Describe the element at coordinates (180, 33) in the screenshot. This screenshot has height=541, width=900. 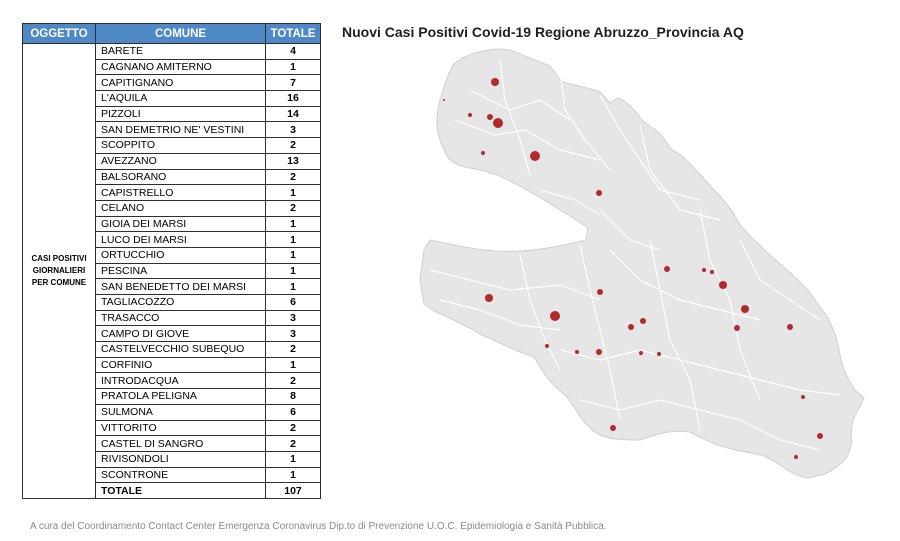
I see `header-comune: COMUNE` at that location.